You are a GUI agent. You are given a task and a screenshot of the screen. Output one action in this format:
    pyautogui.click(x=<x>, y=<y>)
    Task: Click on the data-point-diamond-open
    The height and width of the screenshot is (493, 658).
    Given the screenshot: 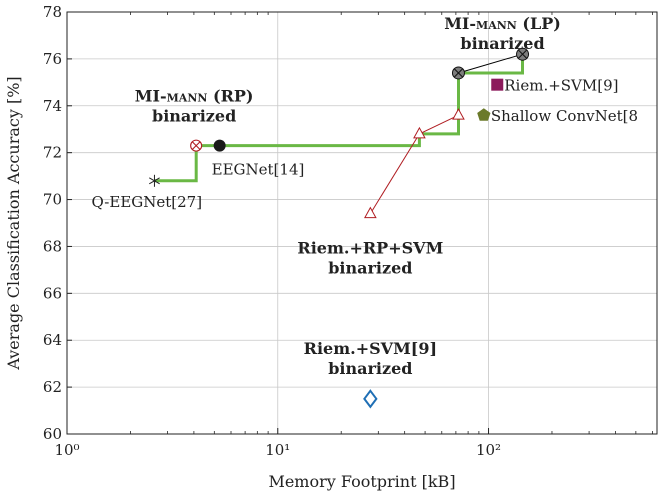 What is the action you would take?
    pyautogui.click(x=370, y=399)
    